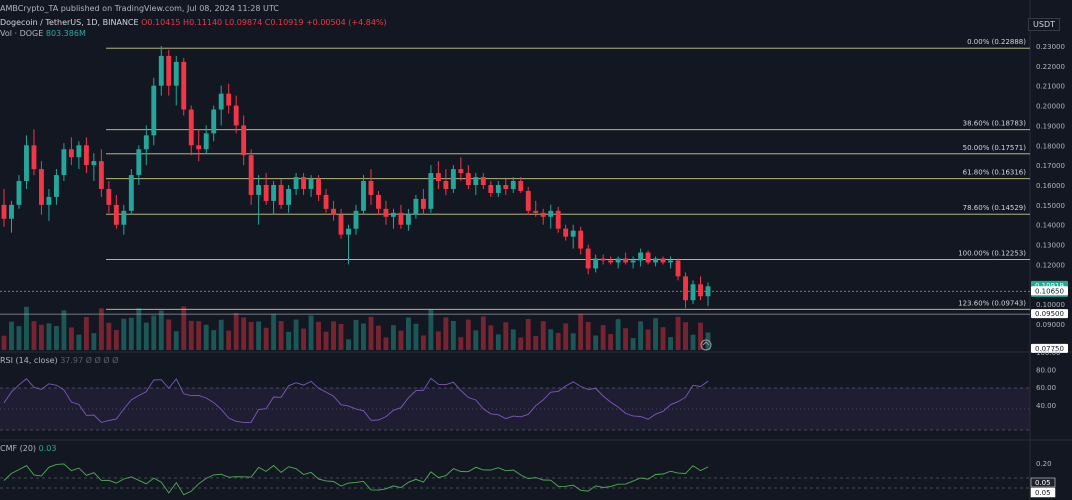  I want to click on horizontal-lines, so click(515, 302).